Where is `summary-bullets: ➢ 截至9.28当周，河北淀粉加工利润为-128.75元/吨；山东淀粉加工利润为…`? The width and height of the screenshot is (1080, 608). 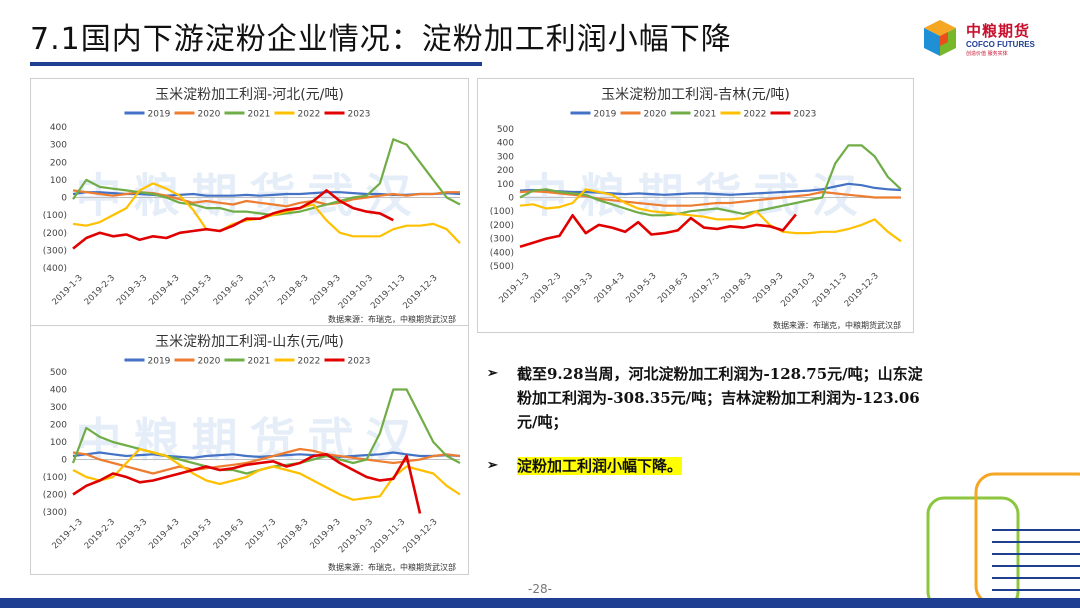 summary-bullets: ➢ 截至9.28当周，河北淀粉加工利润为-128.75元/吨；山东淀粉加工利润为… is located at coordinates (705, 420).